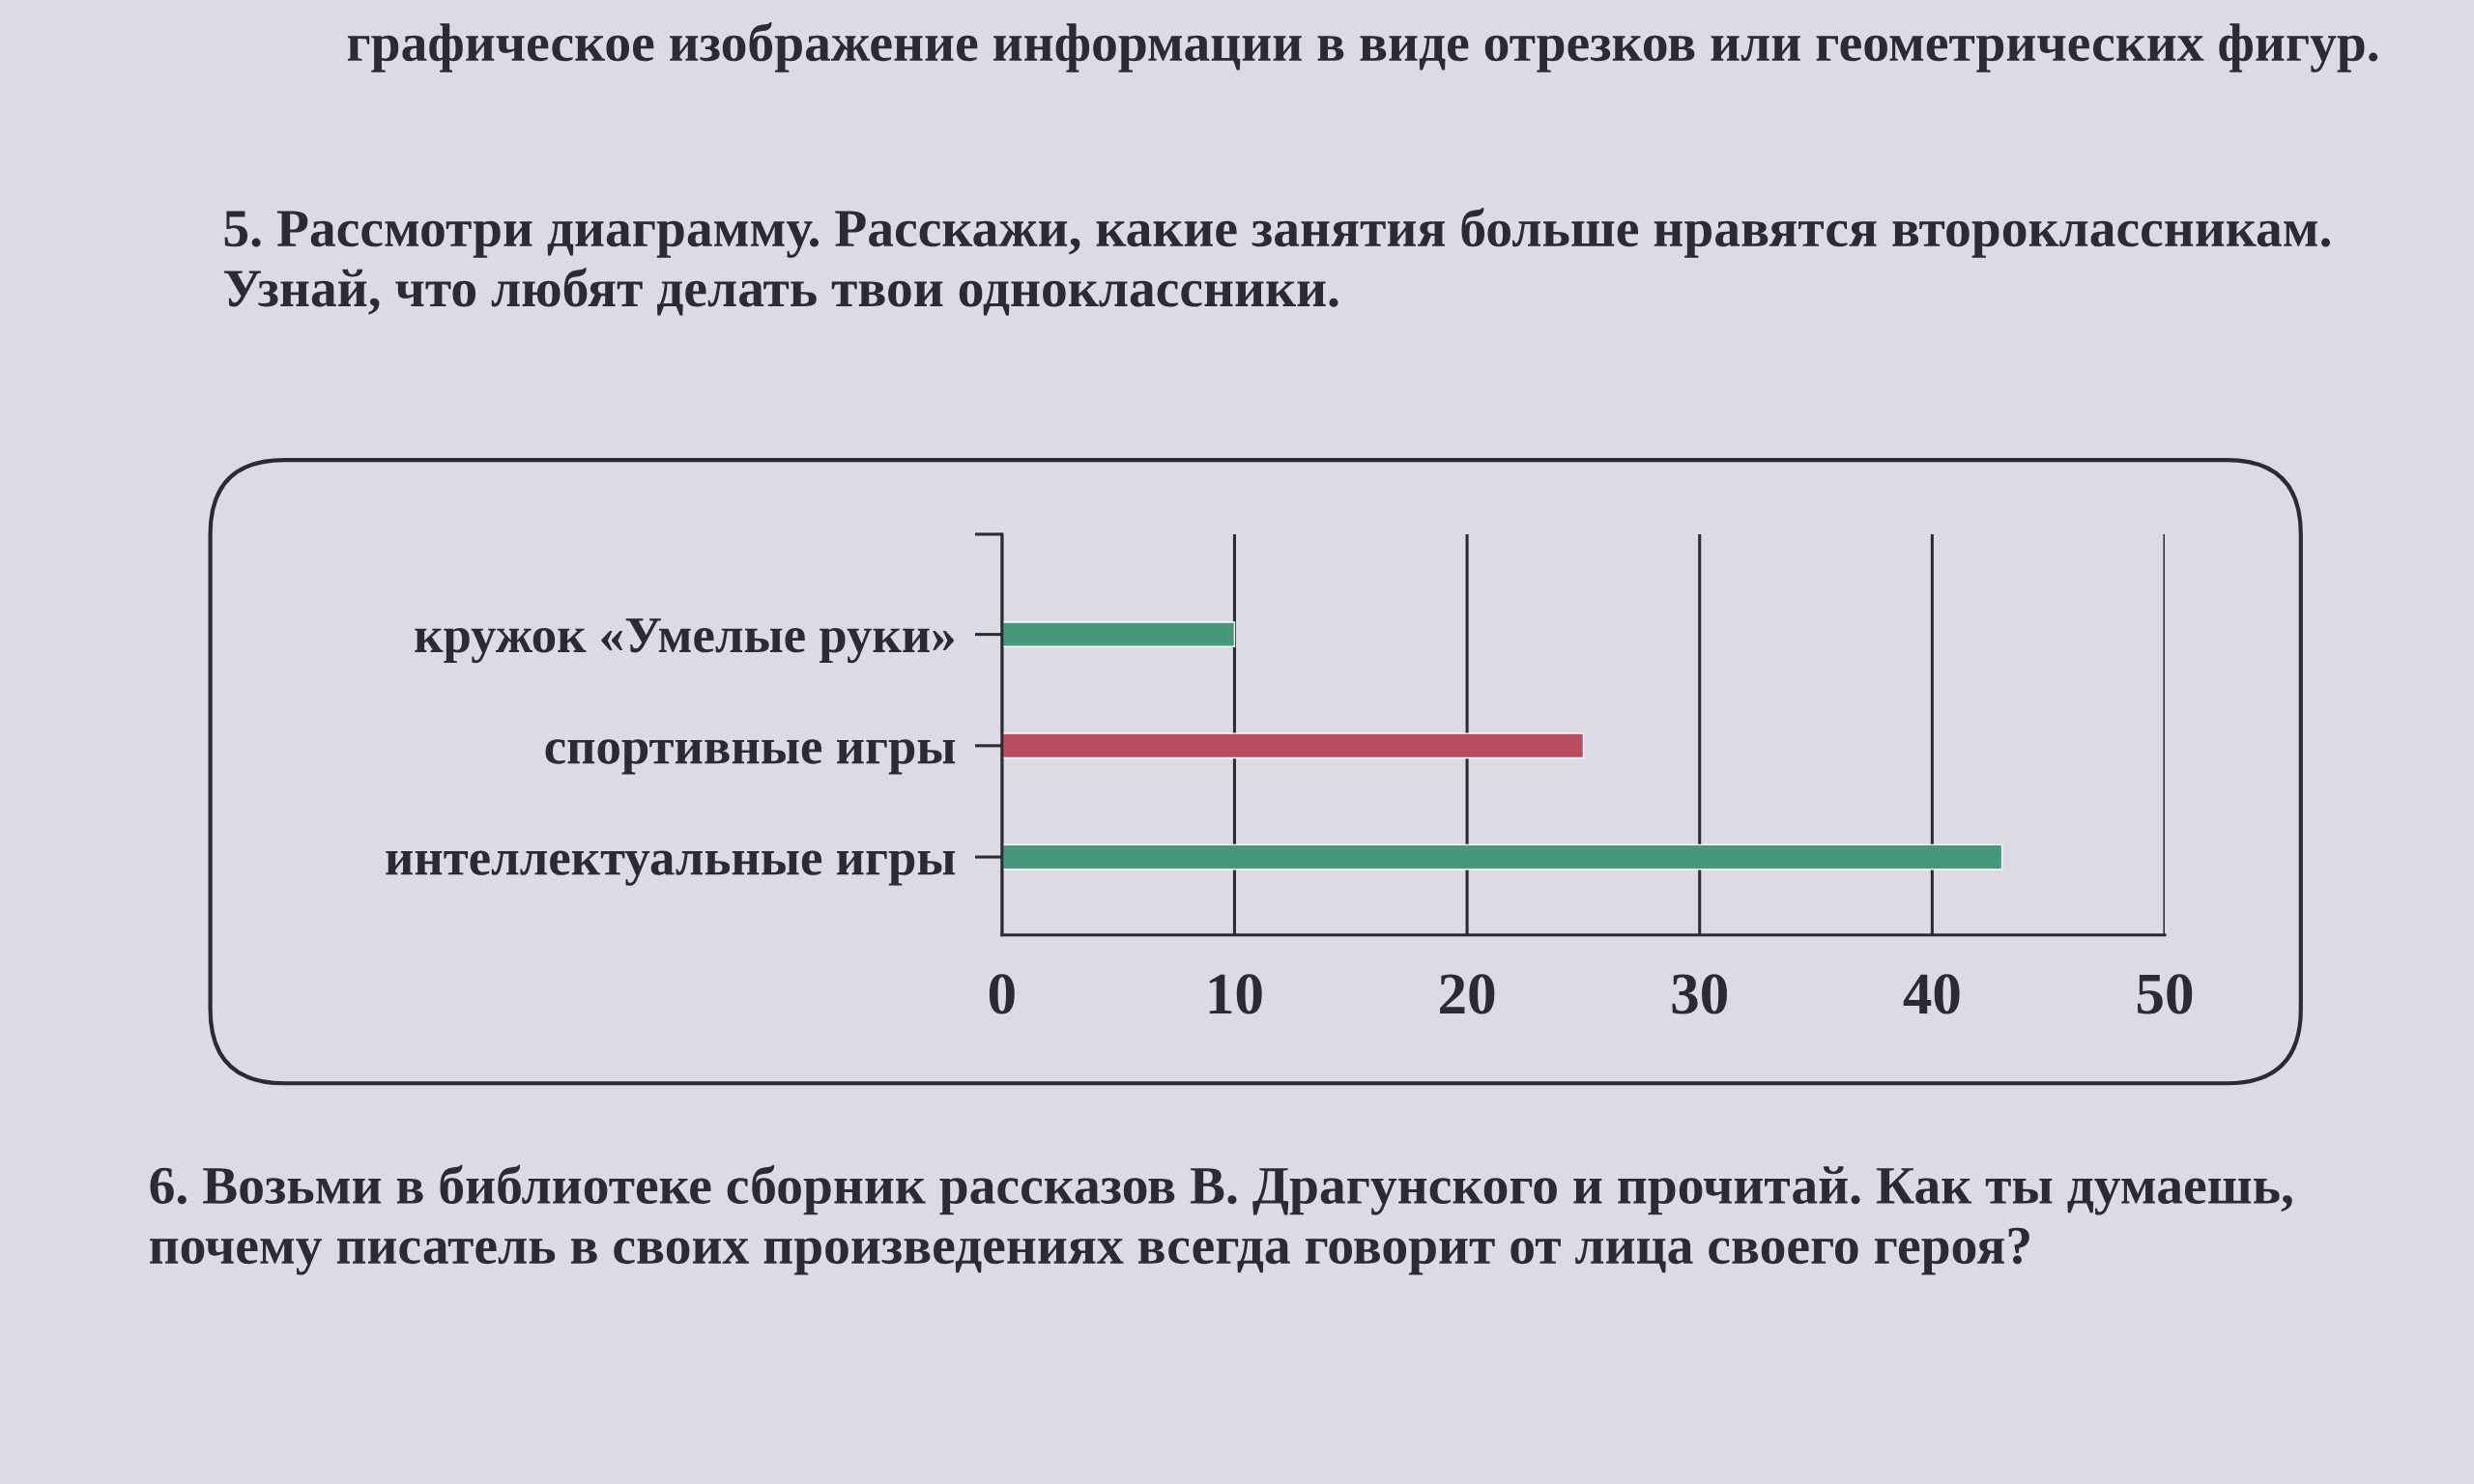  What do you see at coordinates (751, 757) in the screenshot?
I see `y-tick-label: спортивные игры` at bounding box center [751, 757].